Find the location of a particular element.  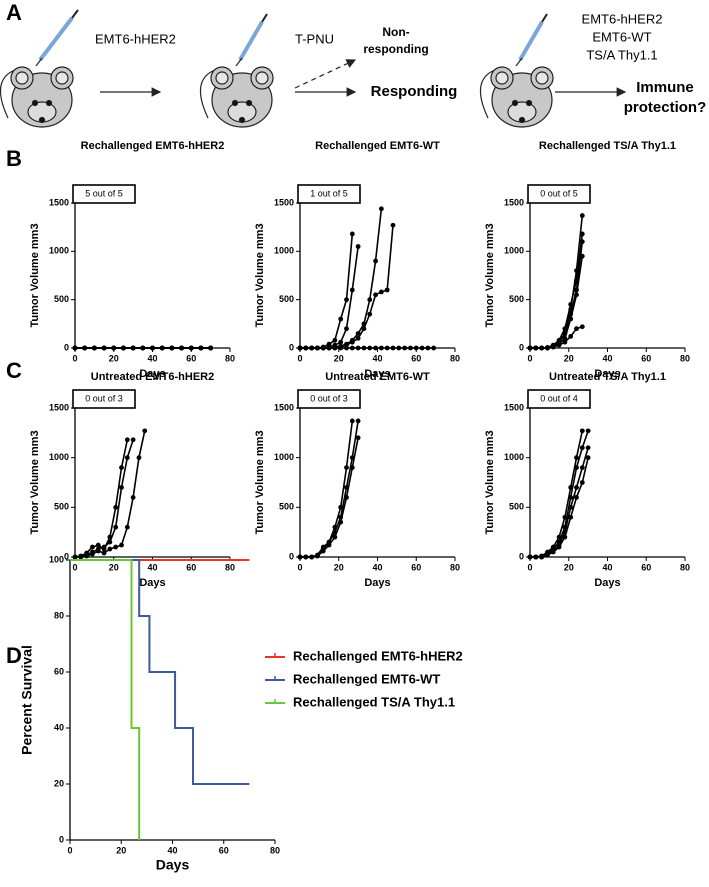

mouse-icon is located at coordinates (236, 70).